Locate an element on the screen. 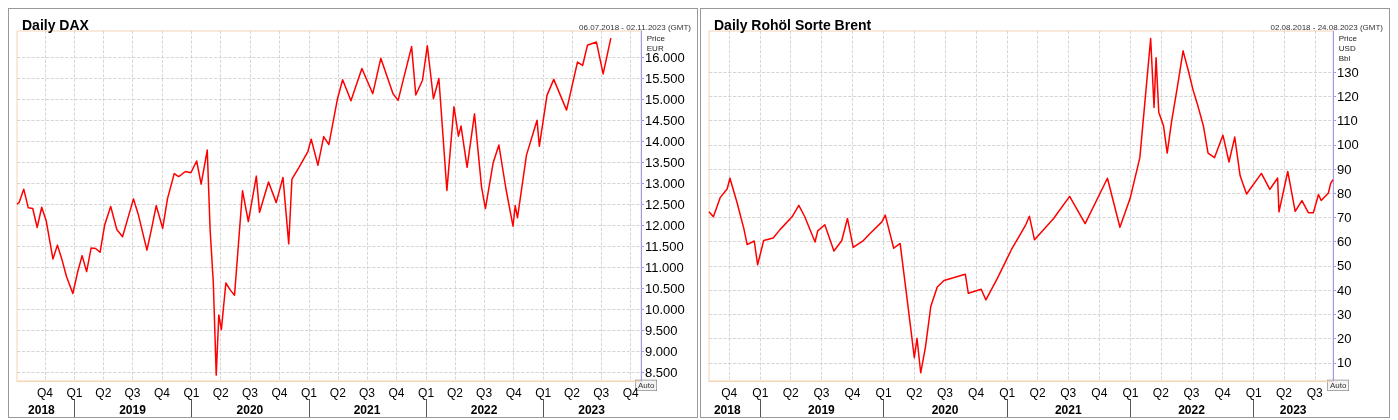 The image size is (1398, 420). y-tick-label: 14.500 is located at coordinates (665, 120).